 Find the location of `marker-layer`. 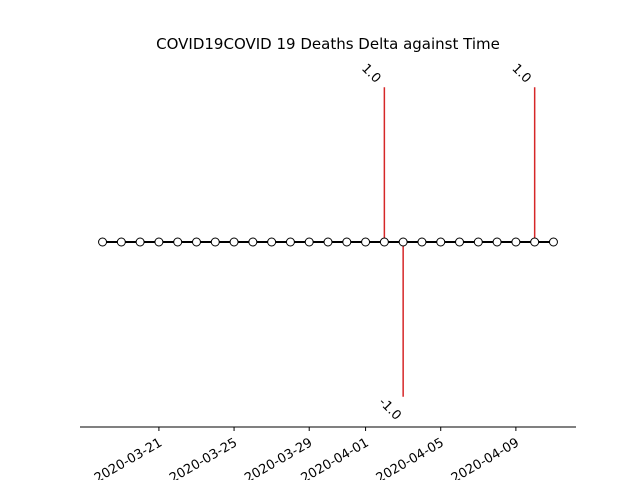

marker-layer is located at coordinates (328, 242).